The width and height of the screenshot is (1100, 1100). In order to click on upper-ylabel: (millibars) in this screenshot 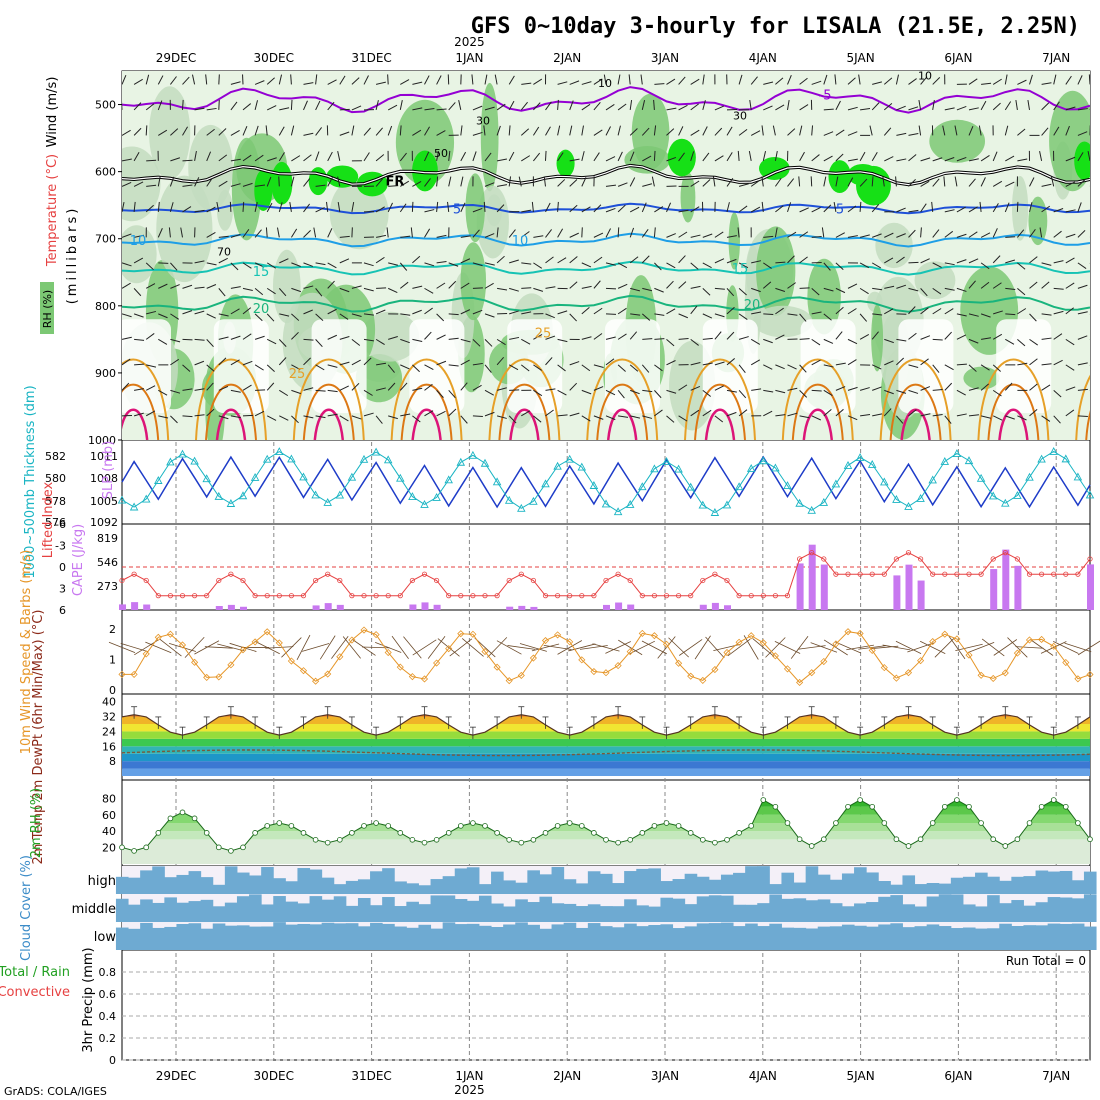, I will do `click(72, 255)`.